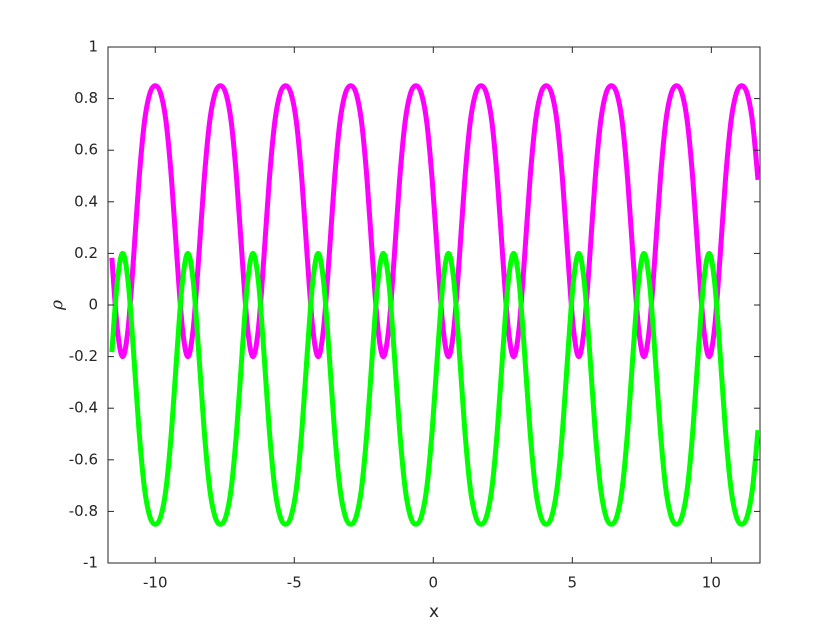  Describe the element at coordinates (93, 47) in the screenshot. I see `y-tick-label: 1` at that location.